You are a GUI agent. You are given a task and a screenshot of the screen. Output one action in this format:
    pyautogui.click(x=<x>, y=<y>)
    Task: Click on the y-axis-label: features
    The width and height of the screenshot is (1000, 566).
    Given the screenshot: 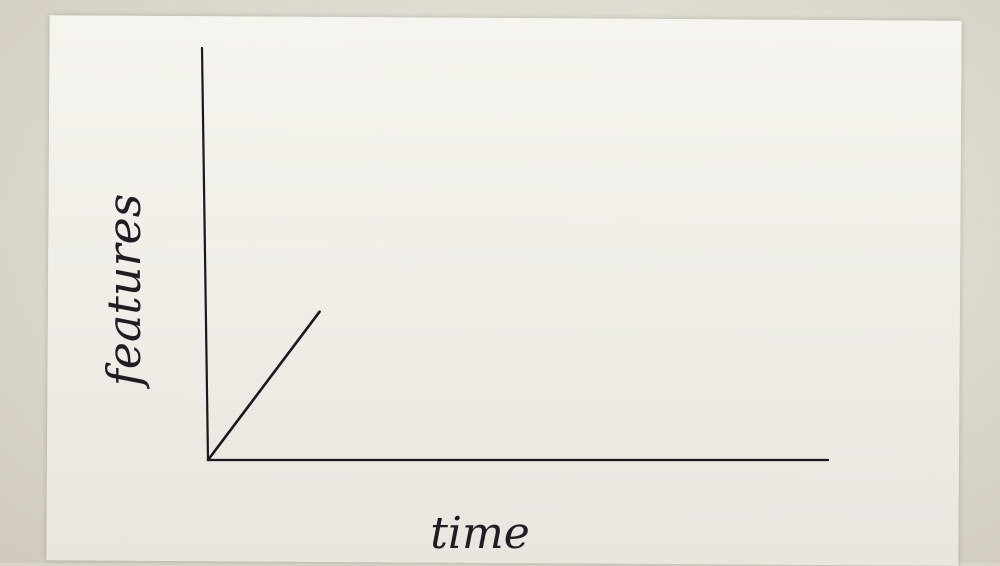 What is the action you would take?
    pyautogui.click(x=124, y=292)
    